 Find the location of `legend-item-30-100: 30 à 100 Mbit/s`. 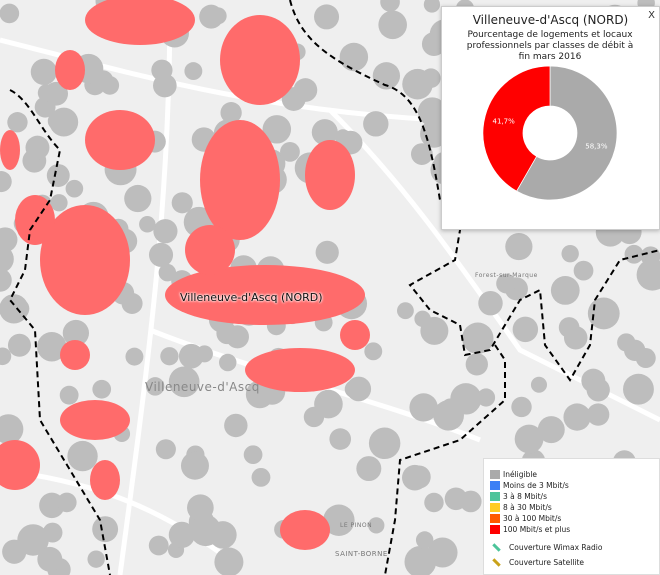

legend-item-30-100: 30 à 100 Mbit/s is located at coordinates (525, 518).